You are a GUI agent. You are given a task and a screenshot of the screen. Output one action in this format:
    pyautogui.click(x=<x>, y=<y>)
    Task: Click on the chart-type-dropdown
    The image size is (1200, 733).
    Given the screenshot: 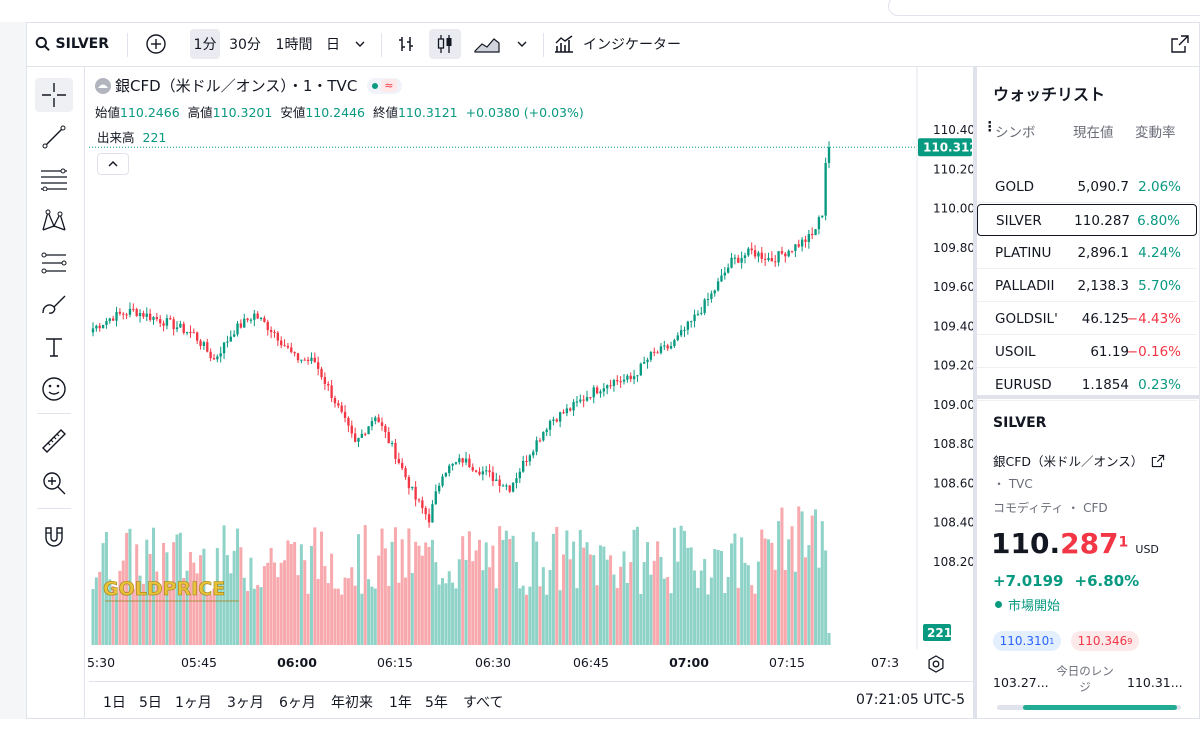 What is the action you would take?
    pyautogui.click(x=522, y=44)
    